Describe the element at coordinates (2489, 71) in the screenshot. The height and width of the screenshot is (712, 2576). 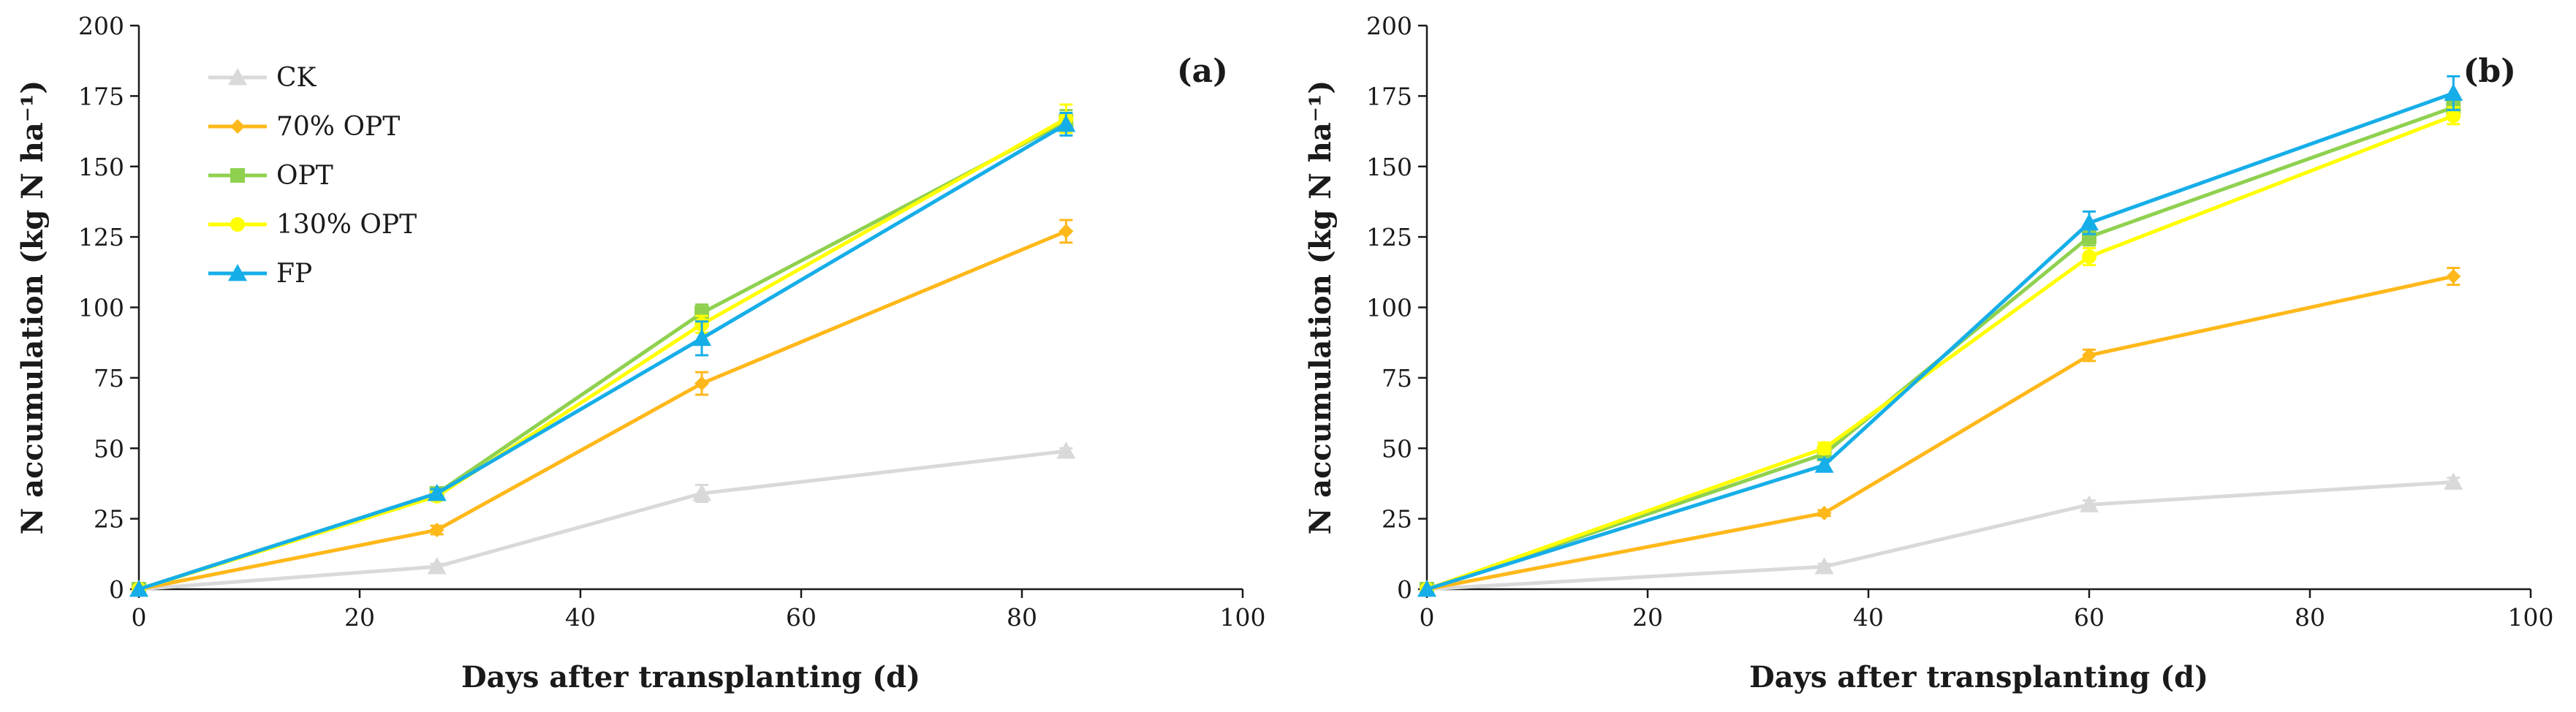
I see `panel-label-b: (b)` at that location.